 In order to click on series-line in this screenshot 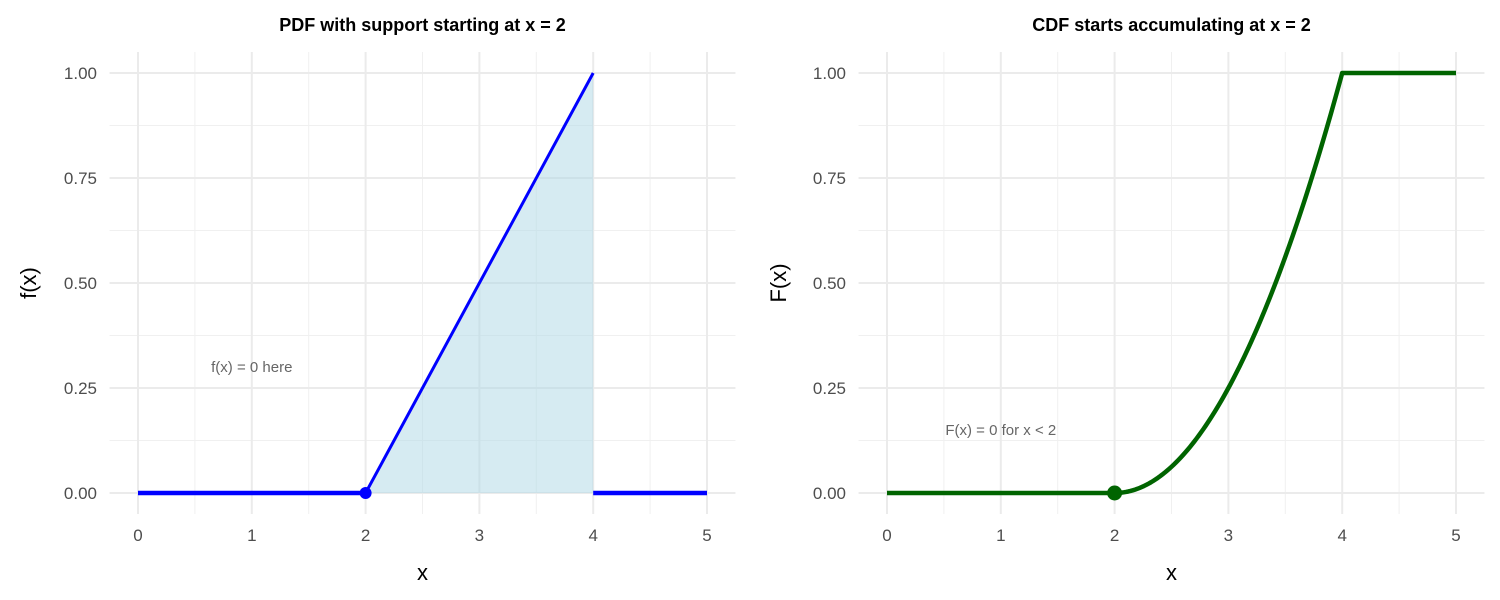, I will do `click(479, 283)`.